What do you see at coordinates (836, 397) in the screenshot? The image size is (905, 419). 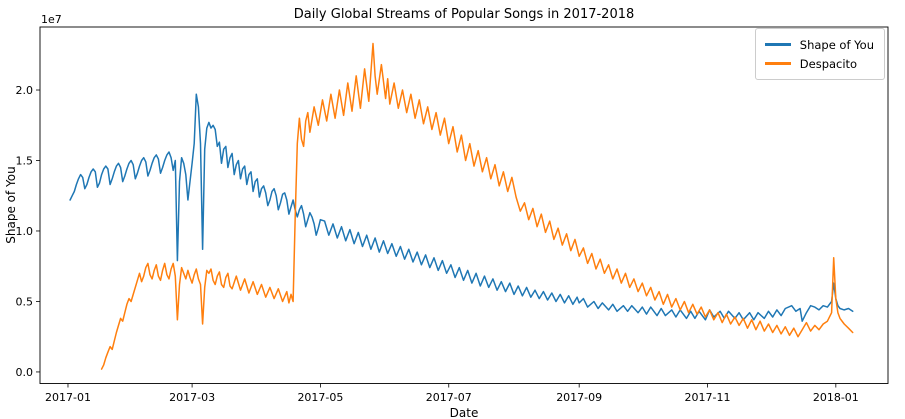 I see `x-axis-tick-label: 2018-01` at bounding box center [836, 397].